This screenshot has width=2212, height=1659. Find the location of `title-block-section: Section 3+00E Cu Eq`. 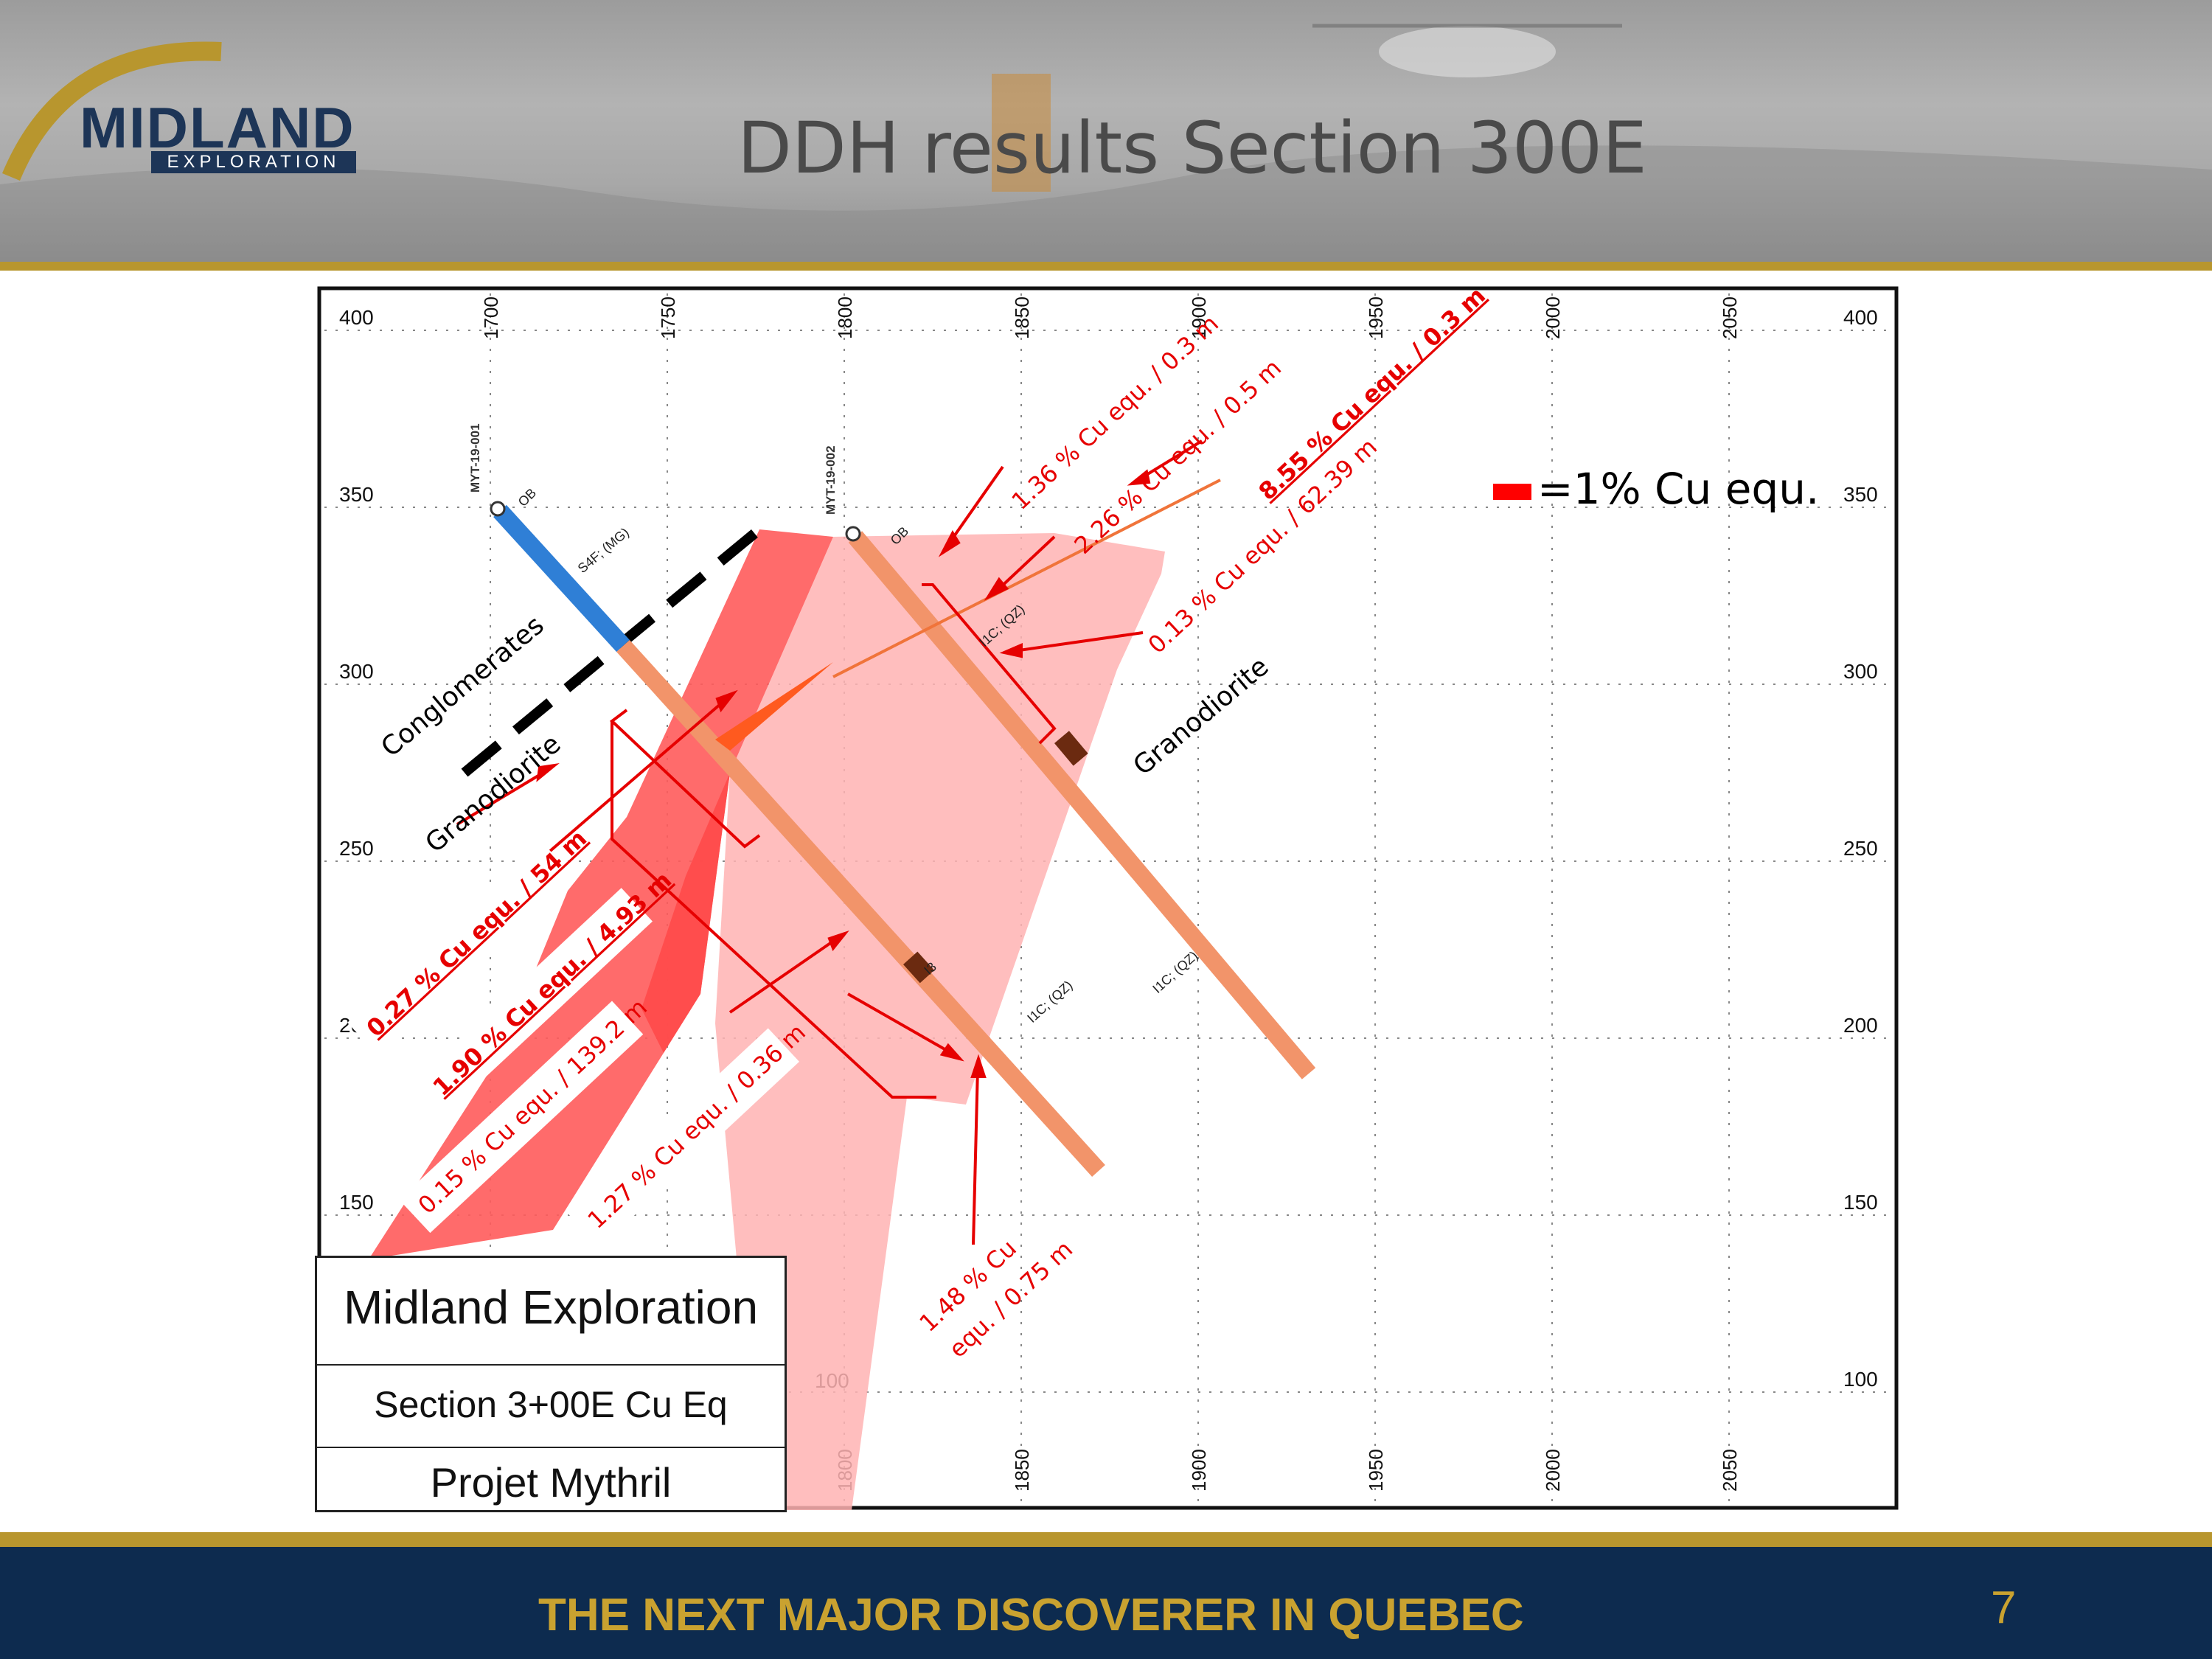

title-block-section: Section 3+00E Cu Eq is located at coordinates (551, 1404).